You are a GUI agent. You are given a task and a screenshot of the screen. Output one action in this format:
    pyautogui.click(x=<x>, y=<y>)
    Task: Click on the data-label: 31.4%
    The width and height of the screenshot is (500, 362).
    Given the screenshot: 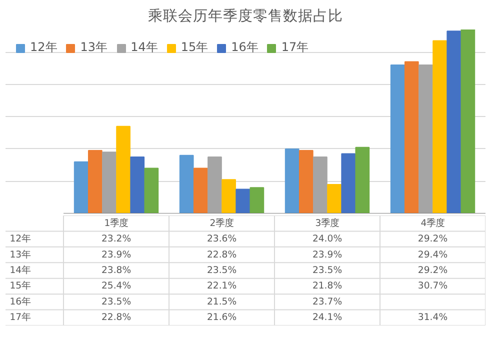 What is the action you would take?
    pyautogui.click(x=433, y=318)
    